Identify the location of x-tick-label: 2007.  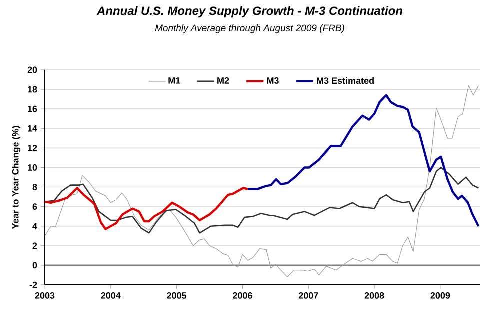
(308, 295).